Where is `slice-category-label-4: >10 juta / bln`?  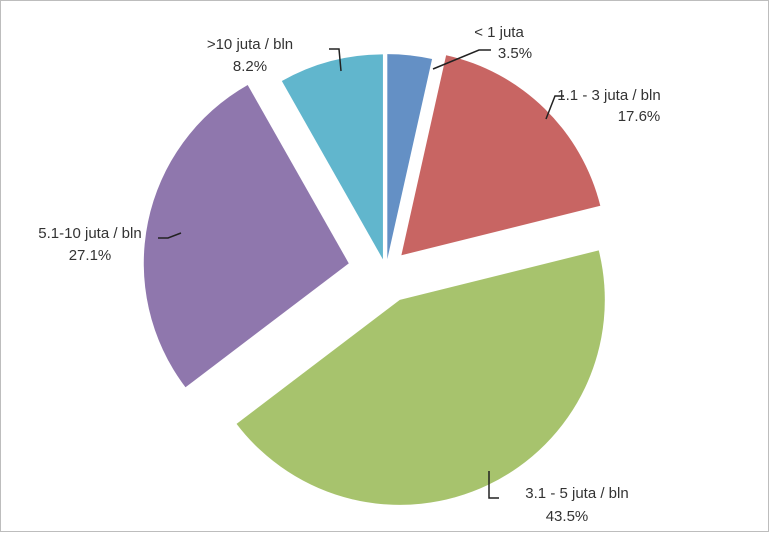 slice-category-label-4: >10 juta / bln is located at coordinates (250, 44).